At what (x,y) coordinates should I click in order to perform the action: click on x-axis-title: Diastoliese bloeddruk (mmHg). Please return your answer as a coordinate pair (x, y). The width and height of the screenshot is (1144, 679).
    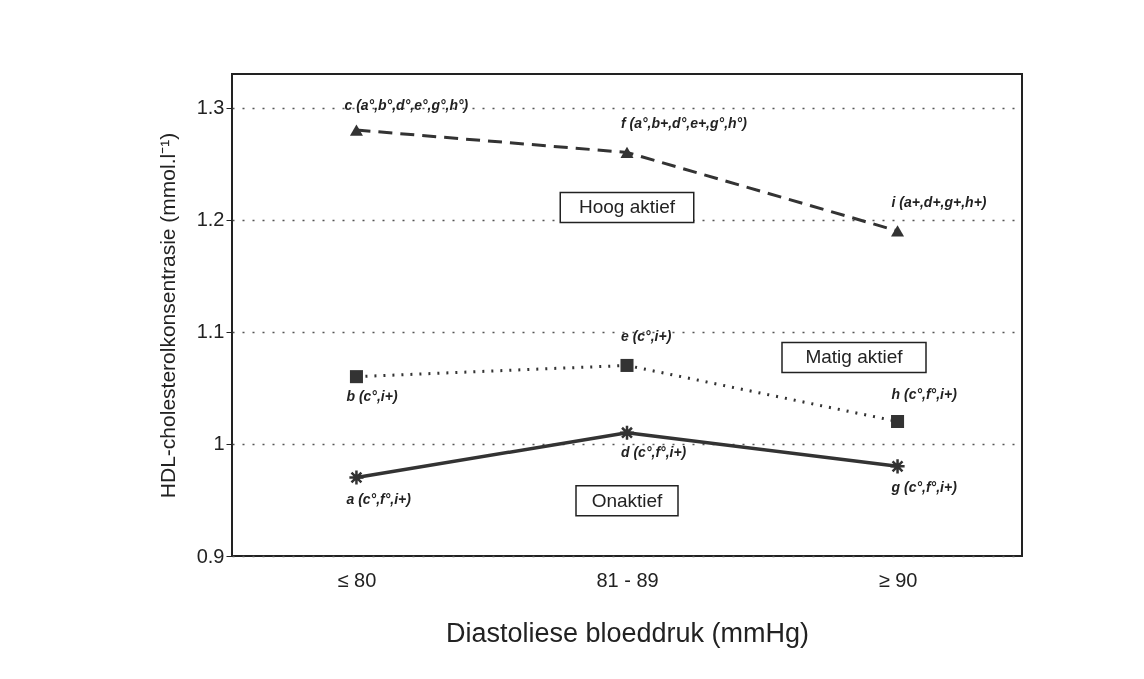
    Looking at the image, I should click on (627, 632).